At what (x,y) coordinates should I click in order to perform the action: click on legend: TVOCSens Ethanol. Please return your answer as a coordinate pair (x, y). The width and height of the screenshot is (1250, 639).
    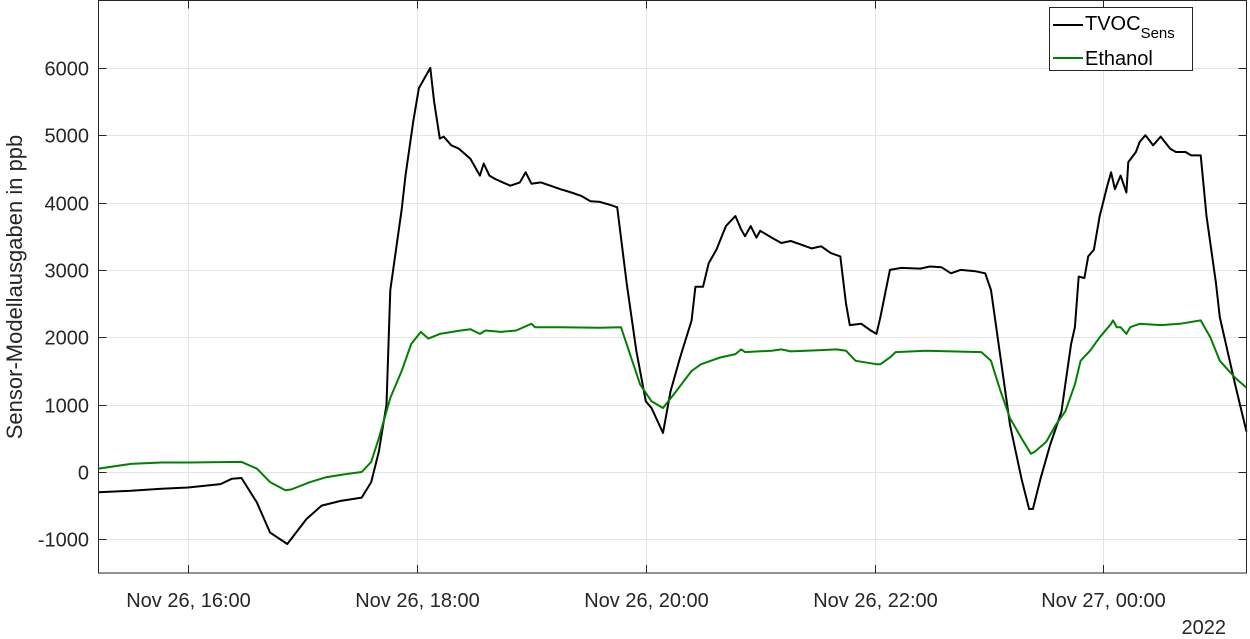
    Looking at the image, I should click on (1121, 39).